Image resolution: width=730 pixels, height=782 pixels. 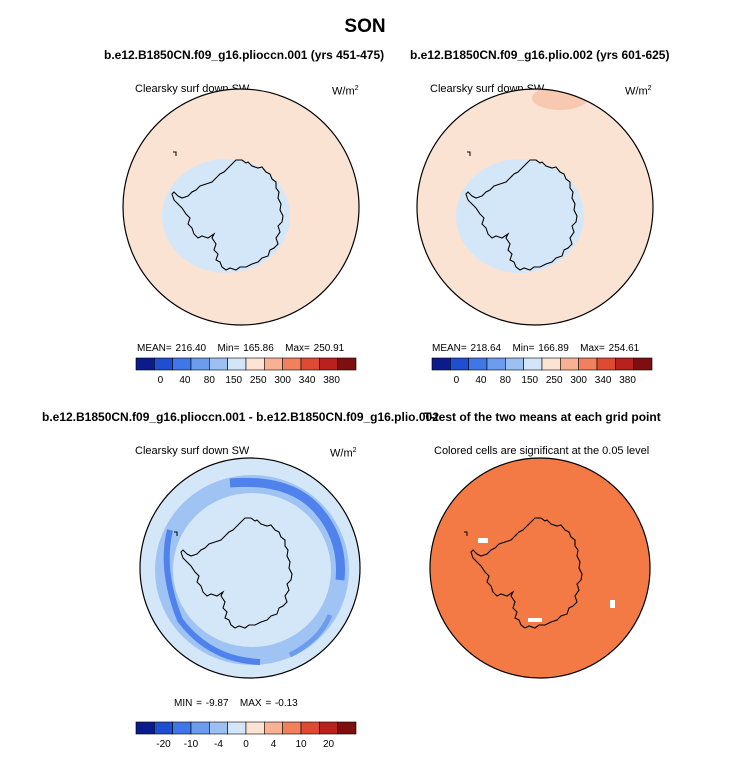 What do you see at coordinates (331, 380) in the screenshot?
I see `panel1-colorbar-label: 380` at bounding box center [331, 380].